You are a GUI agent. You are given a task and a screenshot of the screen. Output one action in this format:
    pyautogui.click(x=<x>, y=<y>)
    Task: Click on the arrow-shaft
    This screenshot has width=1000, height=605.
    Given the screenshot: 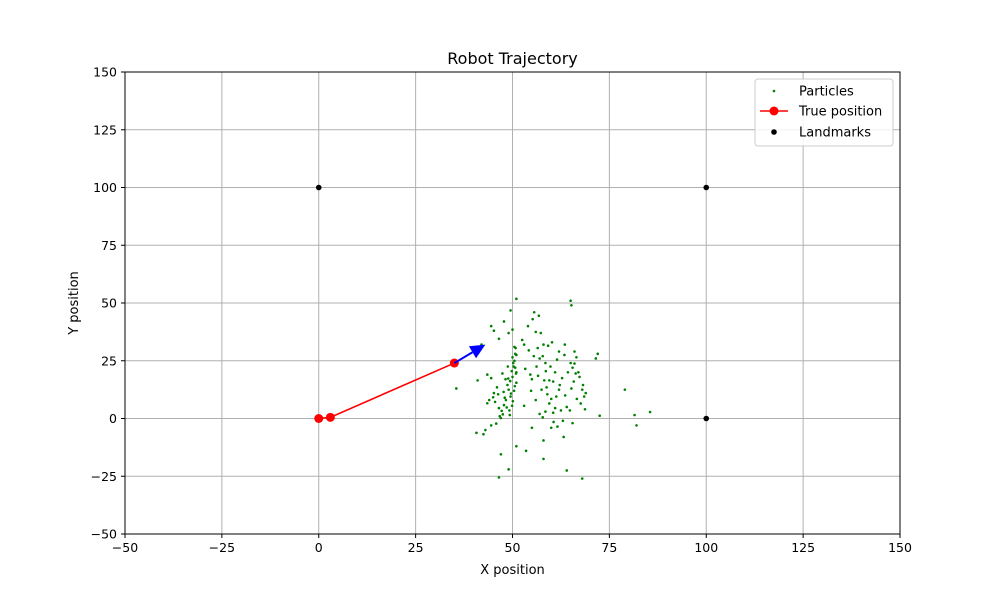 What is the action you would take?
    pyautogui.click(x=463, y=357)
    